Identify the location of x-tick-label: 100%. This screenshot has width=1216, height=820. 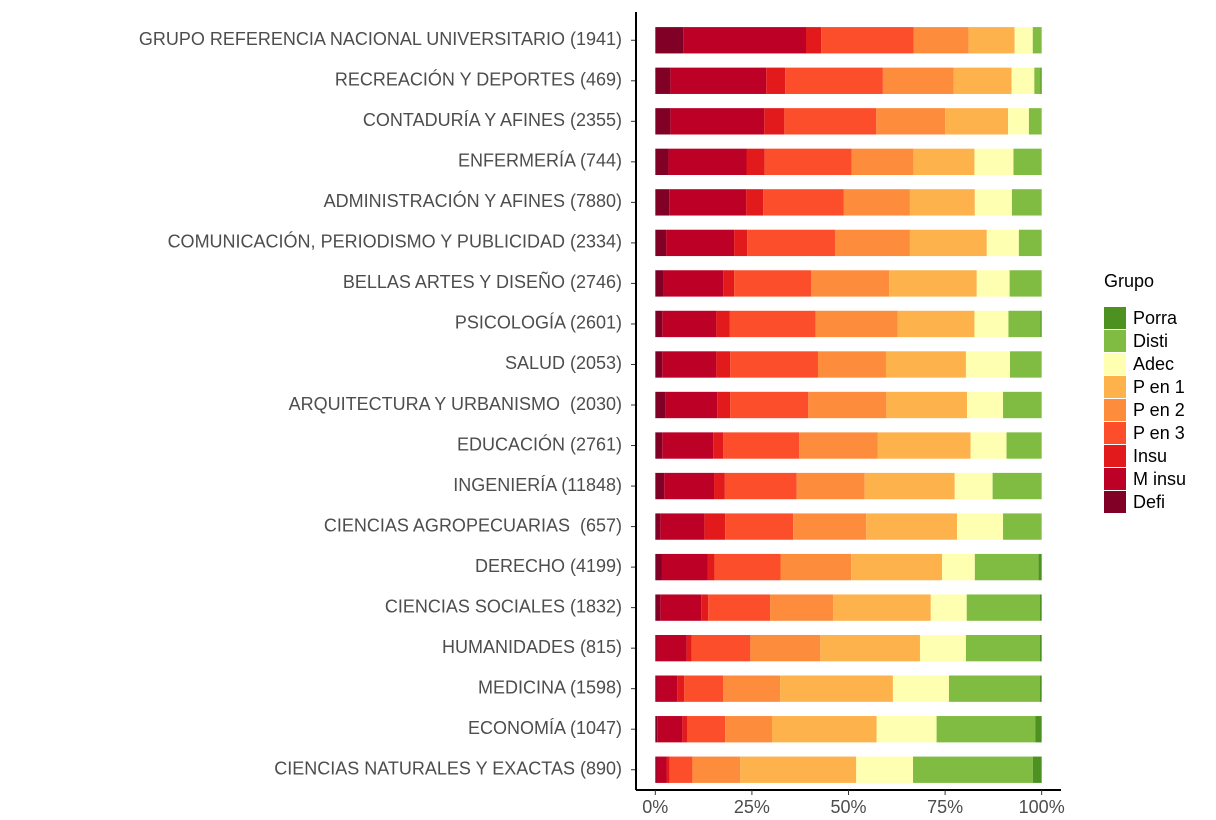
(1042, 807).